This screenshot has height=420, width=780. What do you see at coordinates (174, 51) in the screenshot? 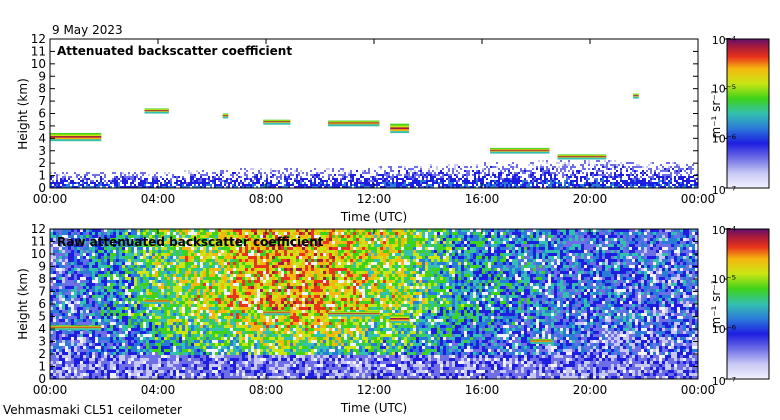
I see `panel-title: Attenuated backscatter coefficient` at bounding box center [174, 51].